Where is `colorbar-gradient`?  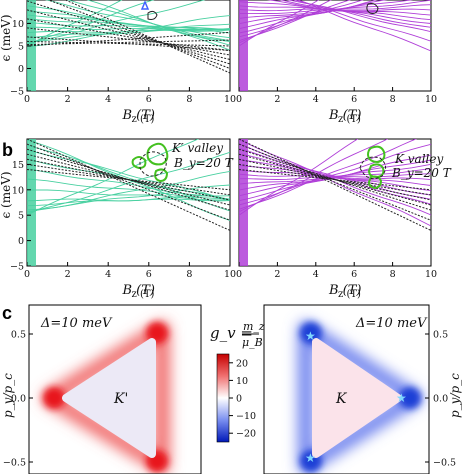 colorbar-gradient is located at coordinates (223, 398).